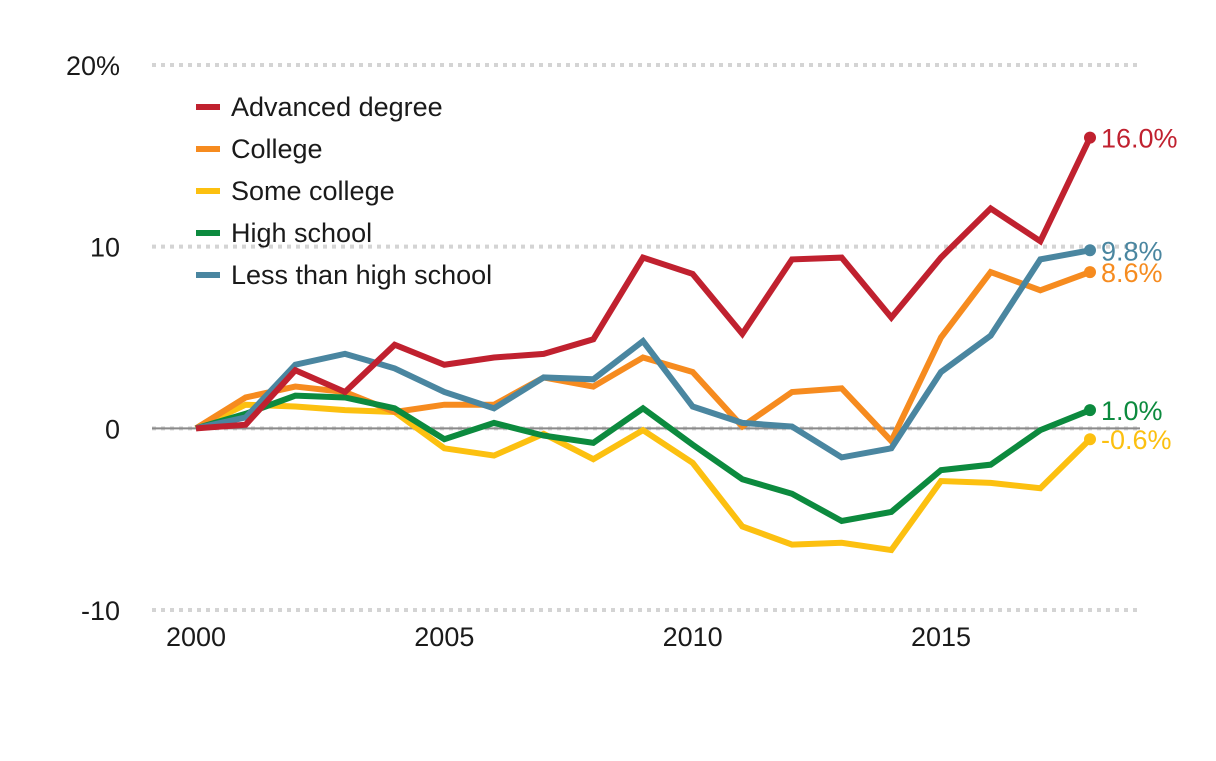  I want to click on y-tick-label: 10, so click(105, 248).